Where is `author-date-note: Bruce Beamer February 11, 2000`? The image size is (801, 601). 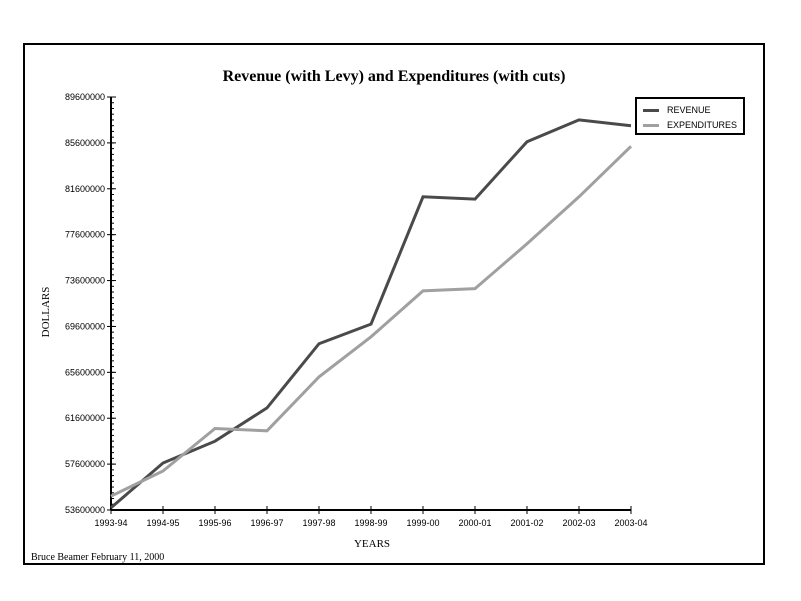 author-date-note: Bruce Beamer February 11, 2000 is located at coordinates (98, 557).